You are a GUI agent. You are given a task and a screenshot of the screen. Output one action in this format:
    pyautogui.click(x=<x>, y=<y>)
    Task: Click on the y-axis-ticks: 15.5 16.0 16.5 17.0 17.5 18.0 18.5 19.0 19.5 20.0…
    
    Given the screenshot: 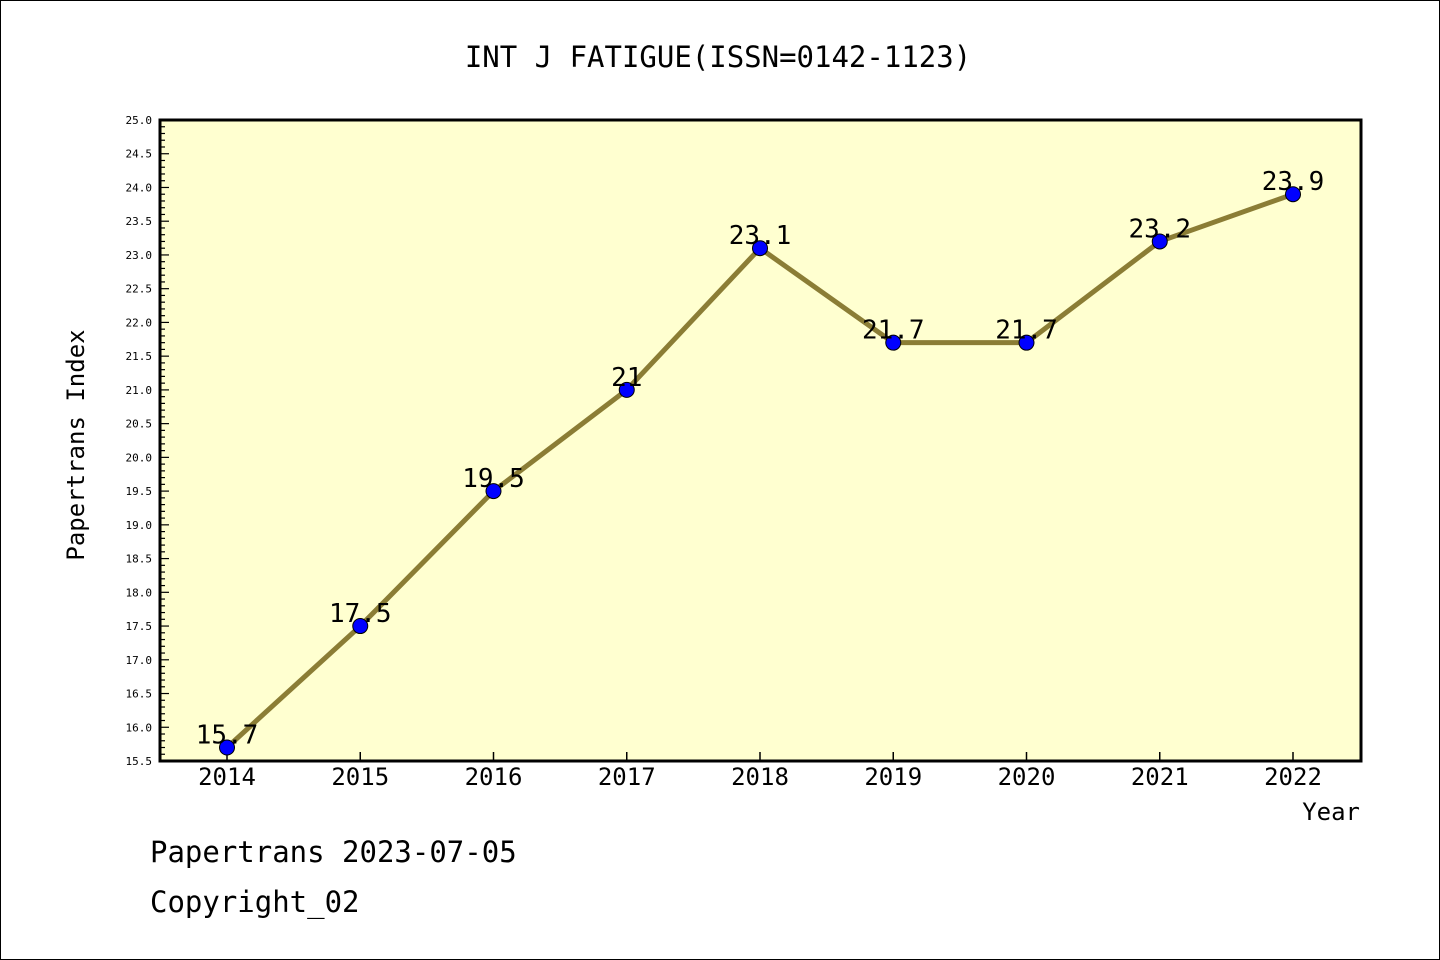 What is the action you would take?
    pyautogui.click(x=147, y=441)
    